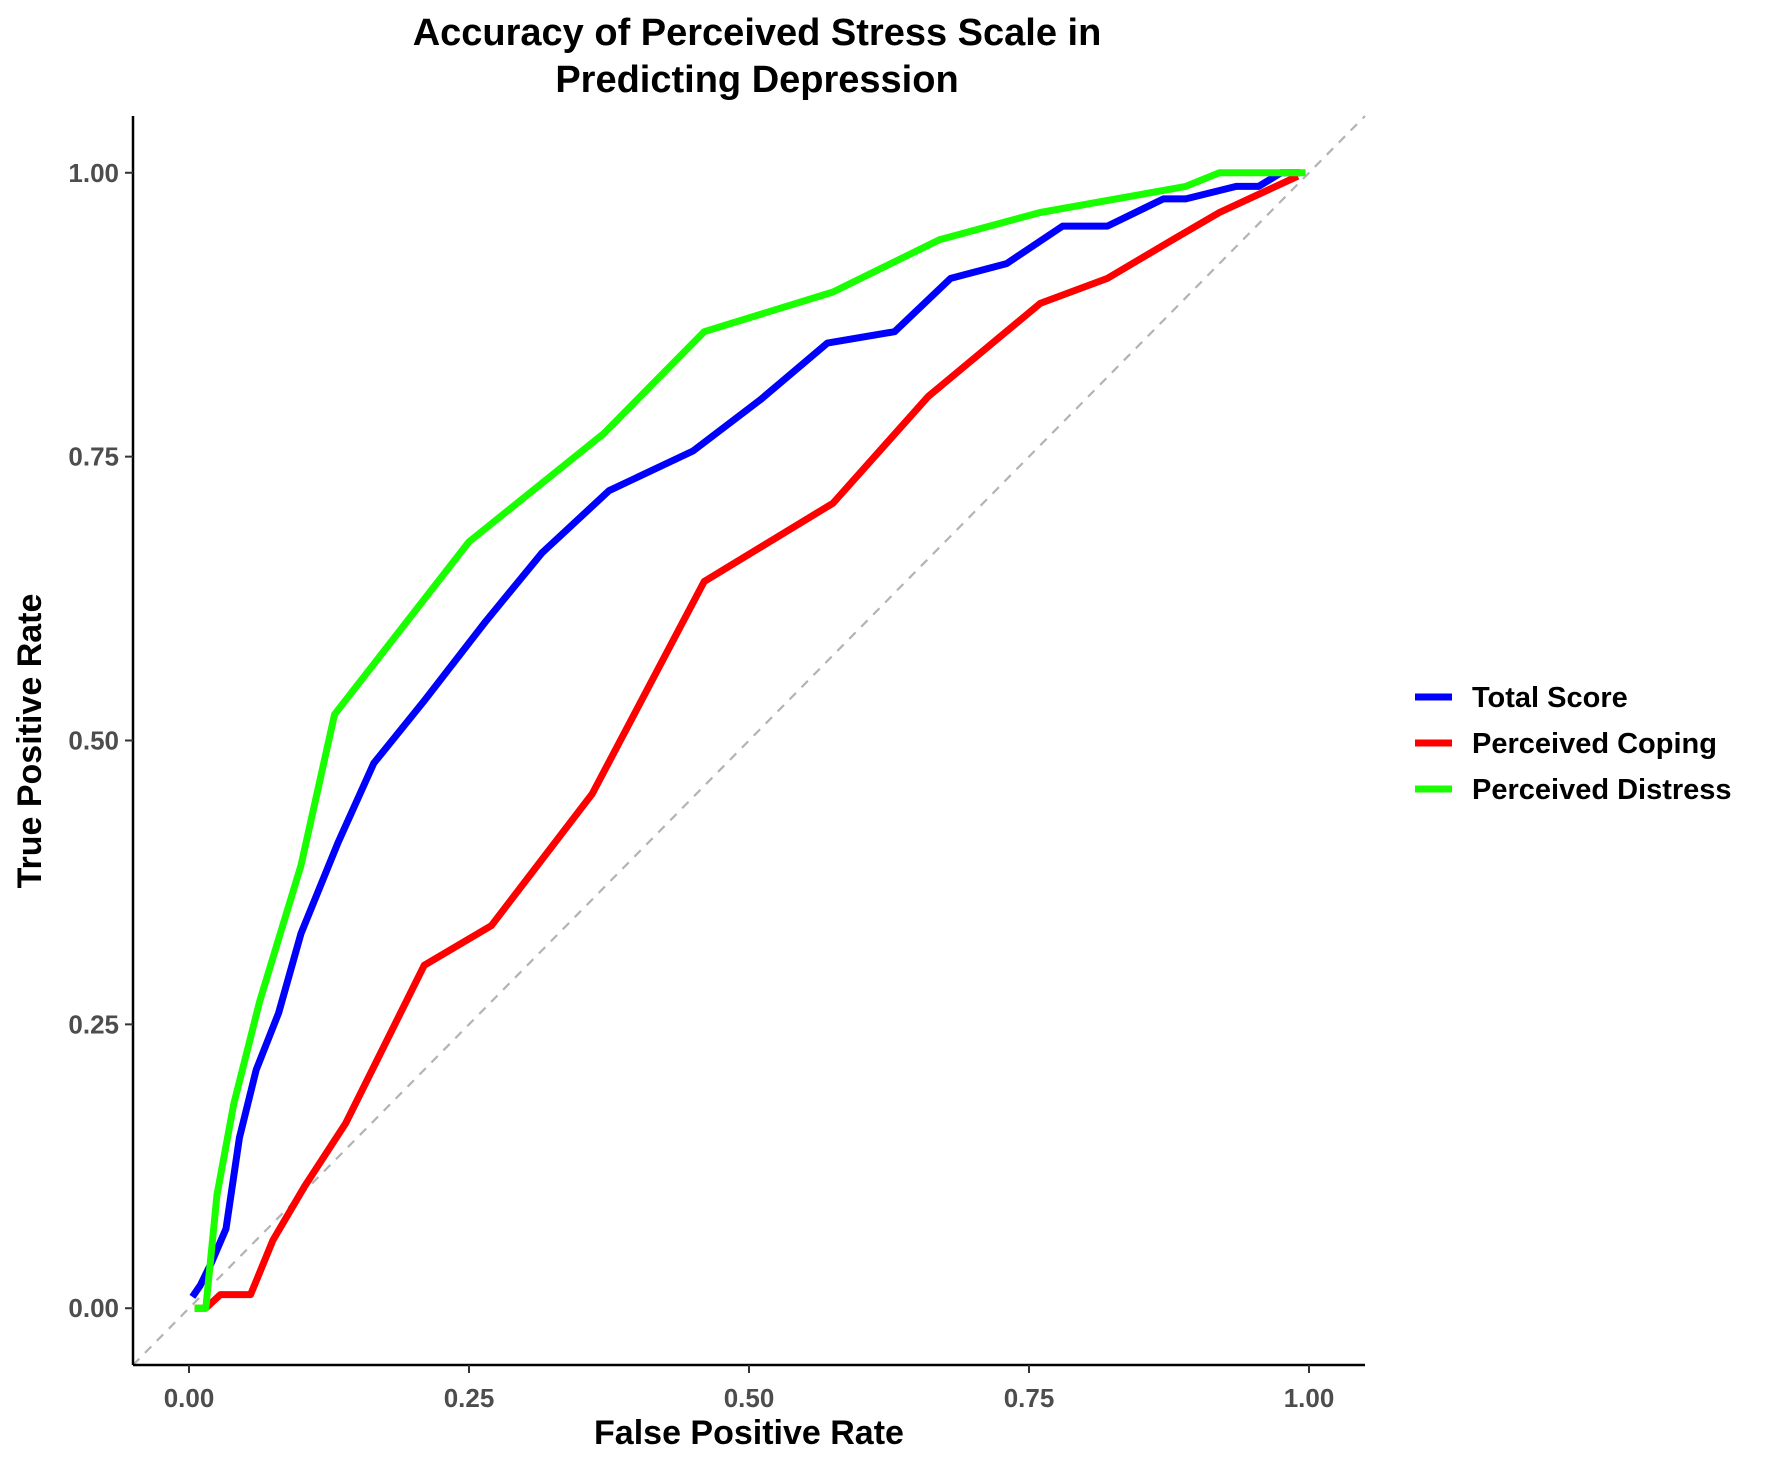 The image size is (1782, 1460). What do you see at coordinates (1594, 744) in the screenshot?
I see `legend-label-perceived-coping: Perceived Coping` at bounding box center [1594, 744].